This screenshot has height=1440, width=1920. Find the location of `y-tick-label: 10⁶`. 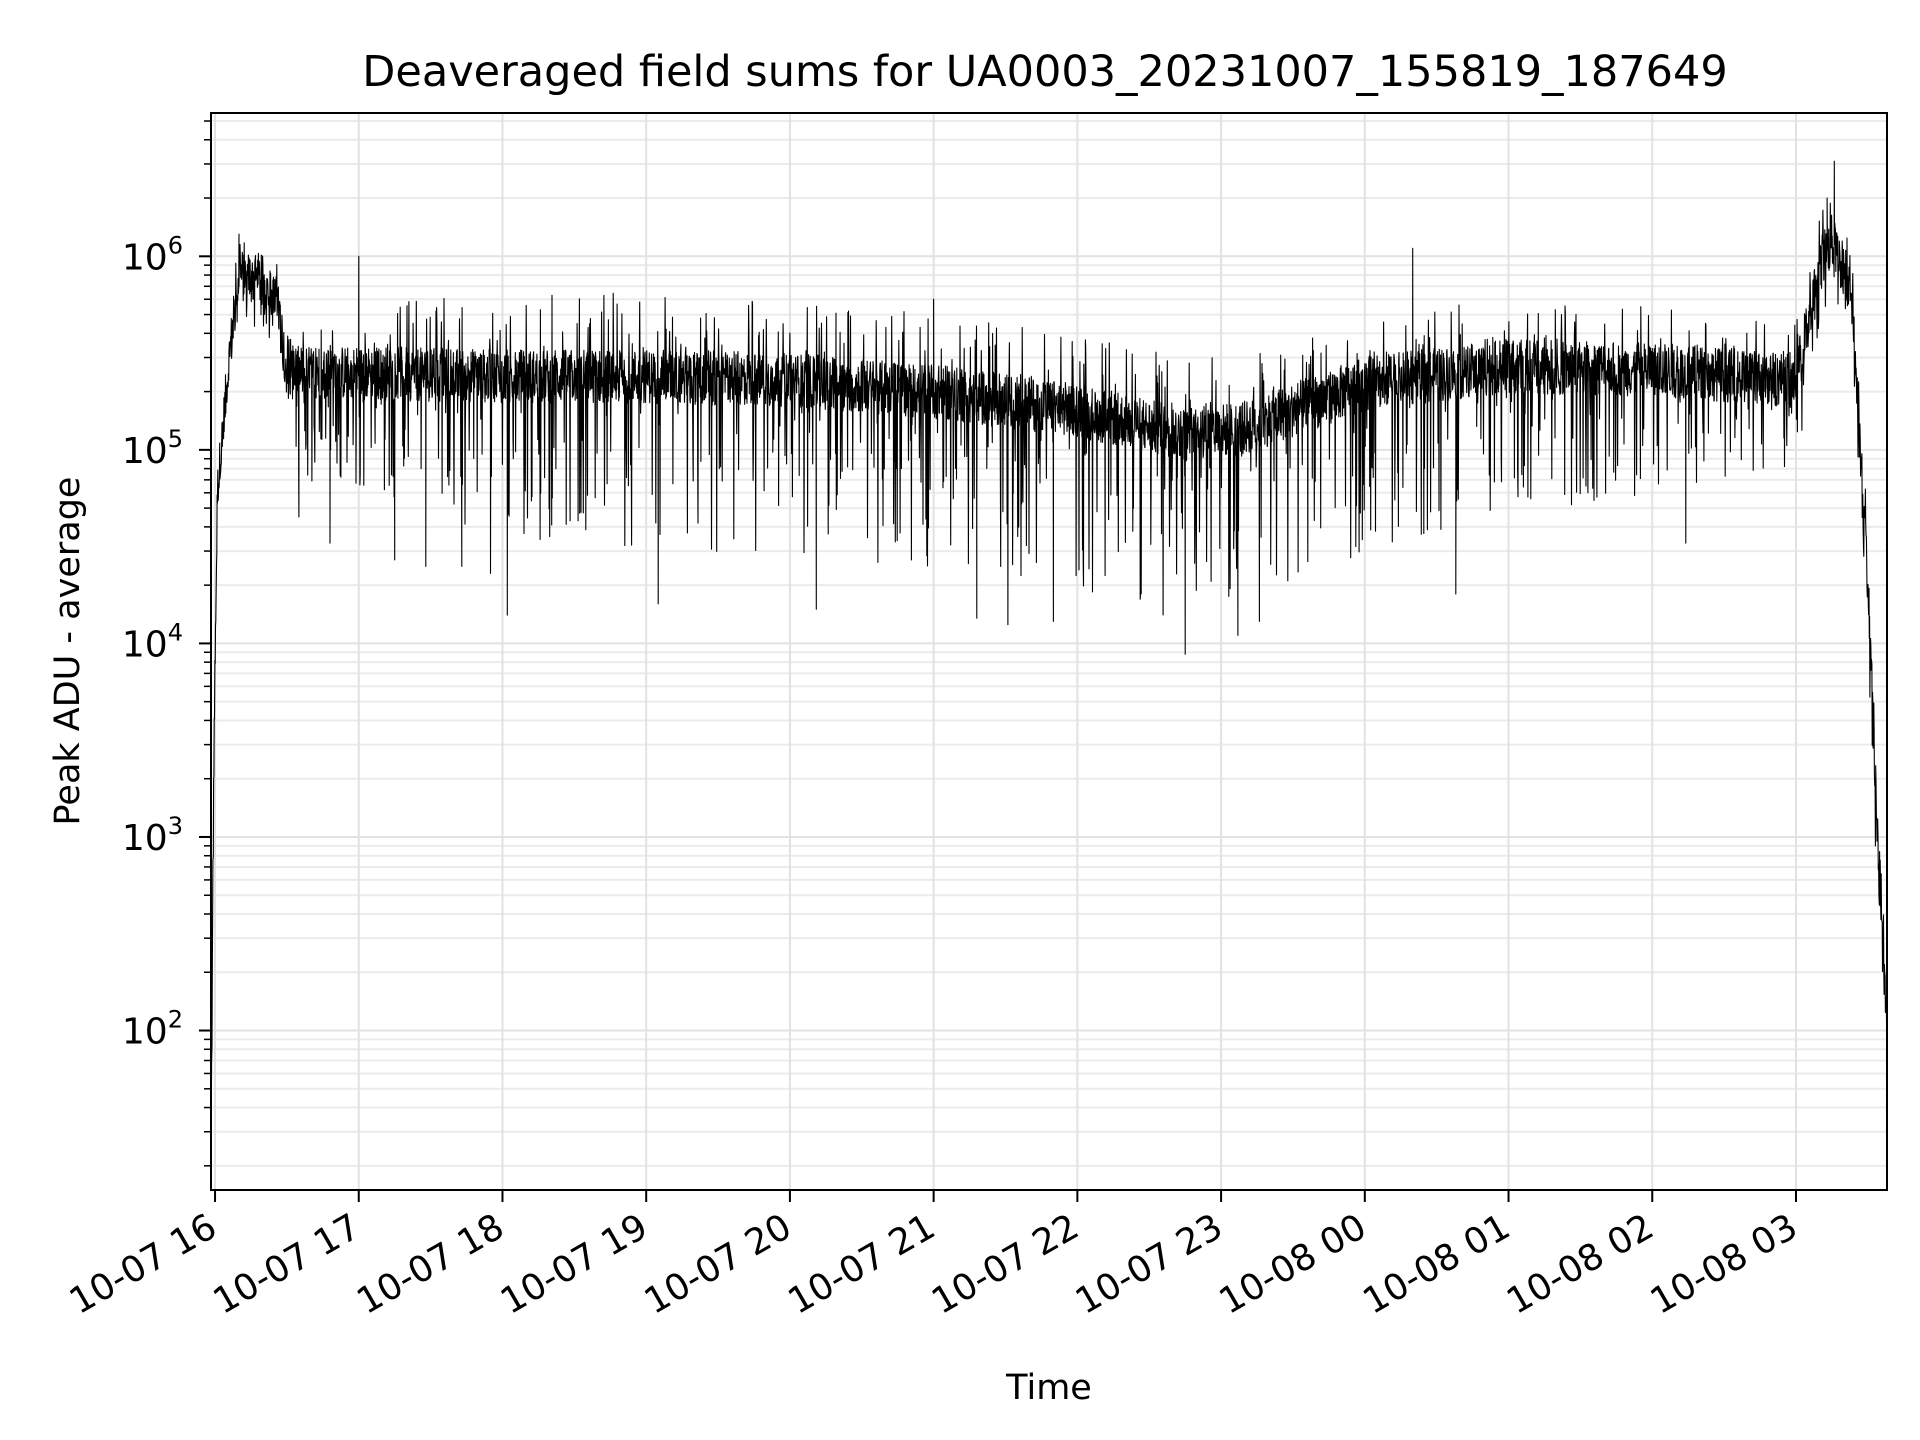

y-tick-label: 10⁶ is located at coordinates (152, 254).